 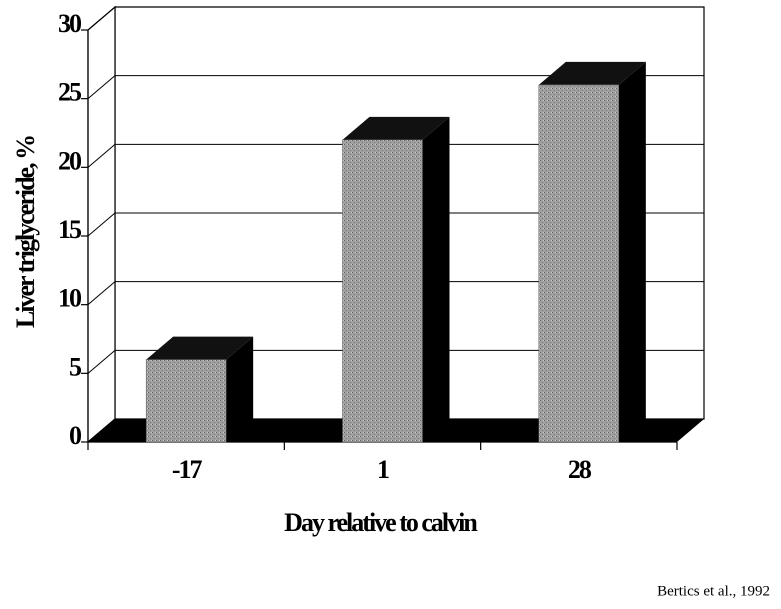 I want to click on y-tick-label: 5, so click(x=75, y=366).